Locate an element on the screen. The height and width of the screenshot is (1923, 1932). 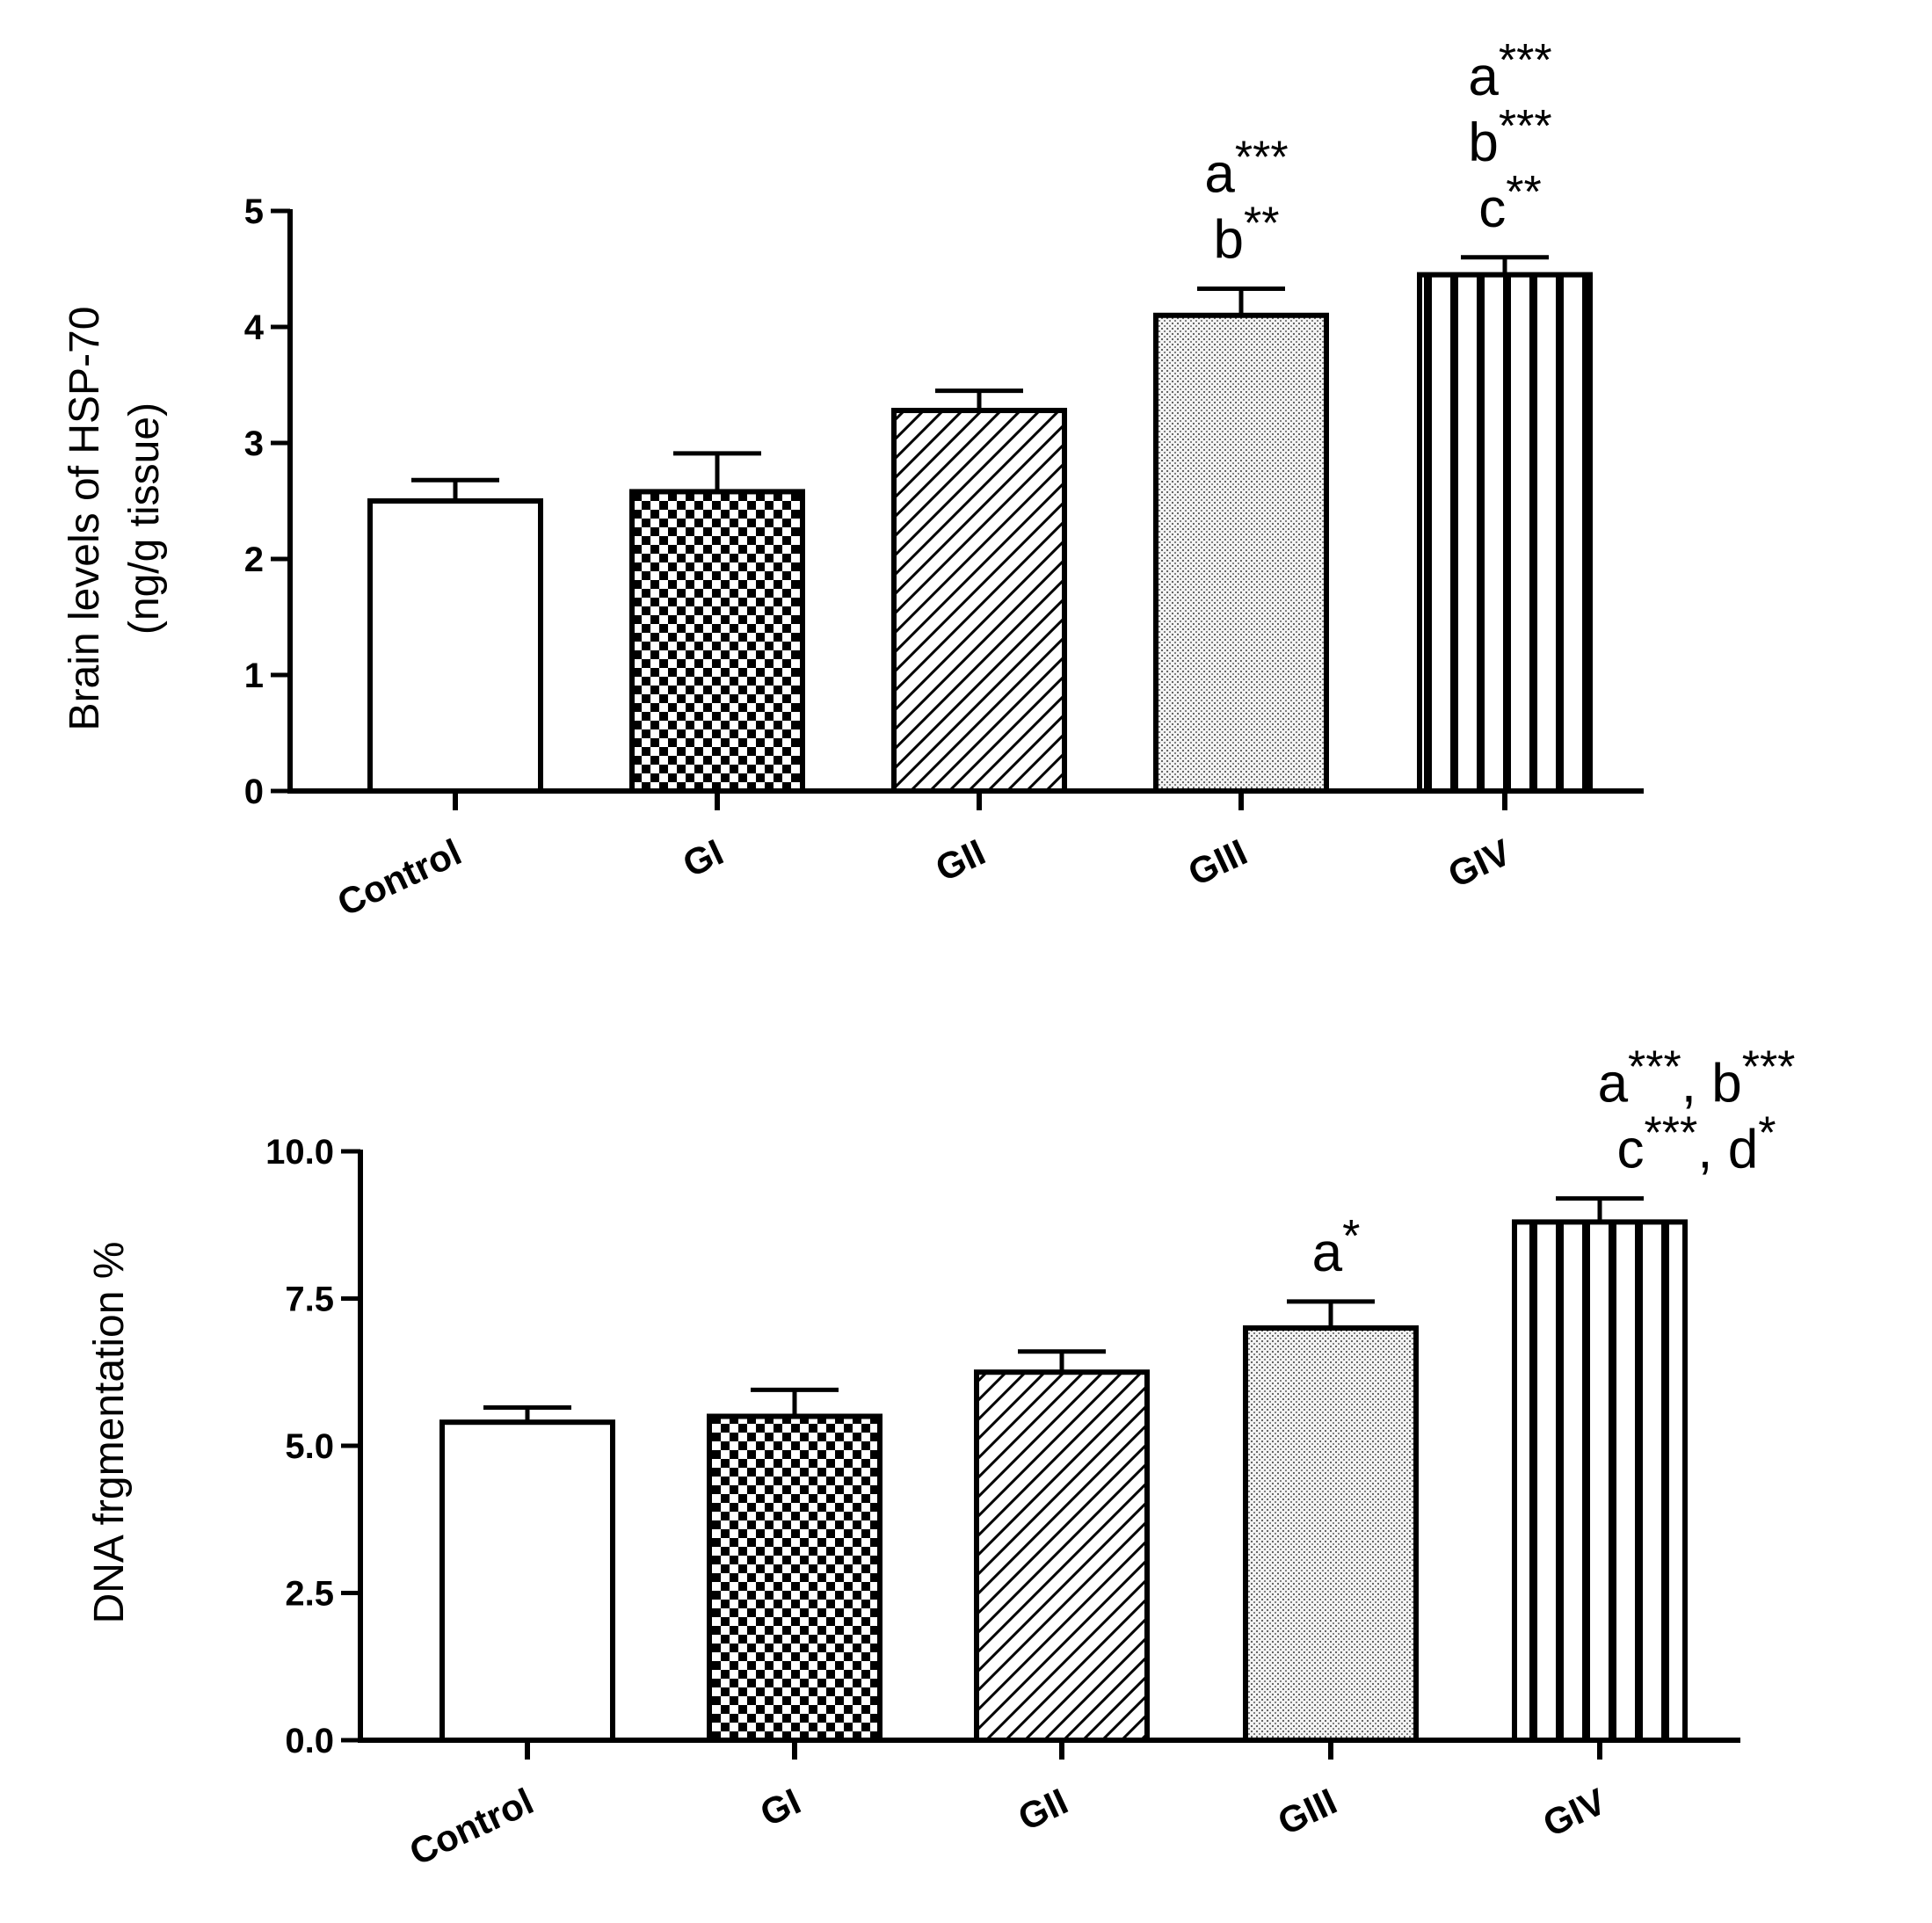
y-tick-label: 5 is located at coordinates (254, 211).